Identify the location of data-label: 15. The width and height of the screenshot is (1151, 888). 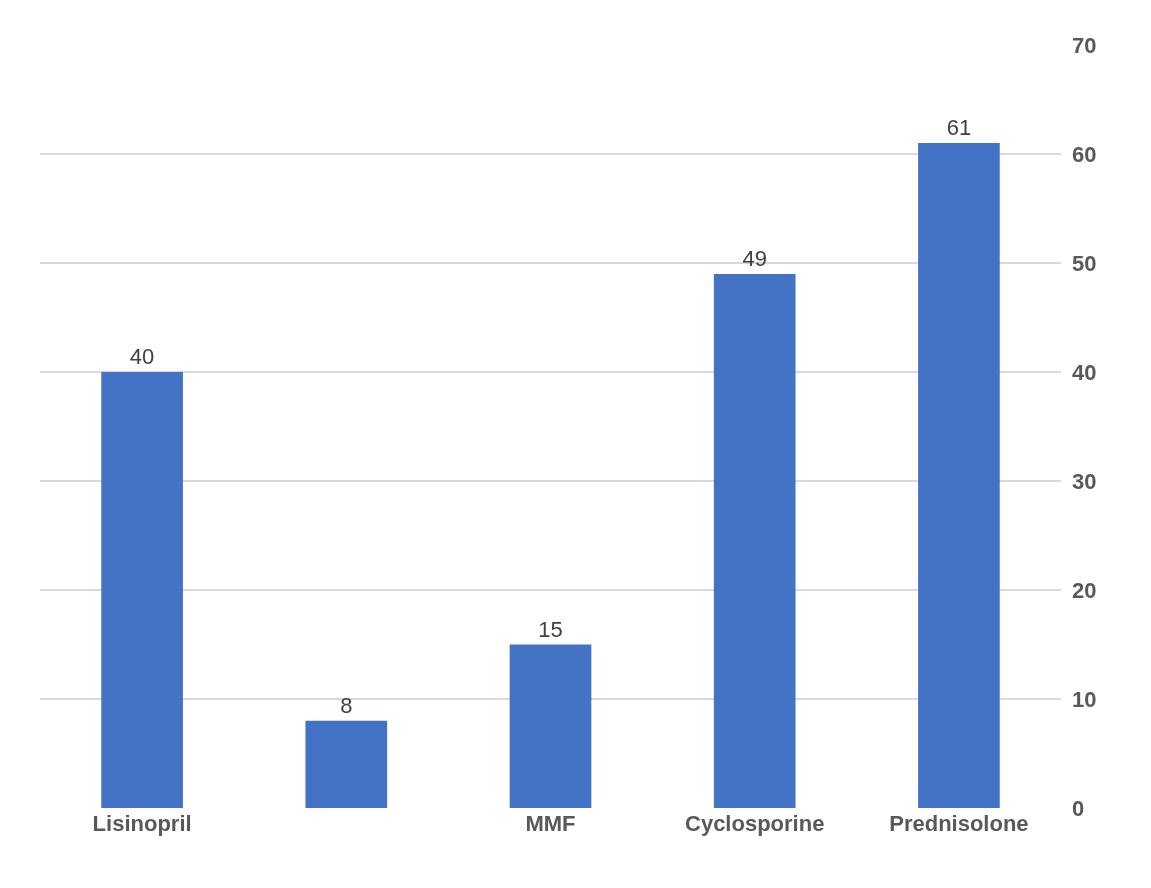
(550, 629).